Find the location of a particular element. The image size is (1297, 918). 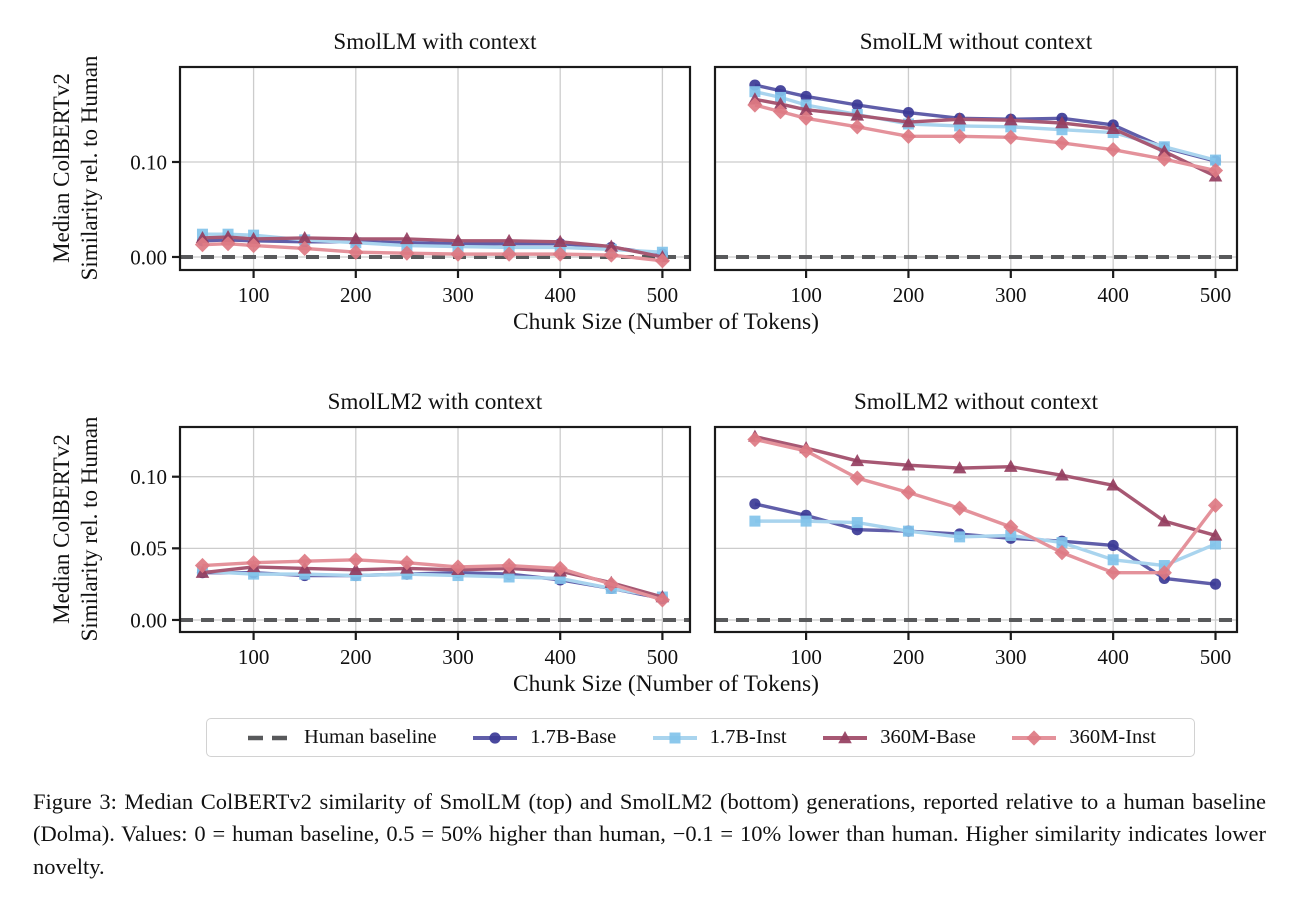

panel-title-smollm-without-context: SmolLM without context is located at coordinates (976, 41).